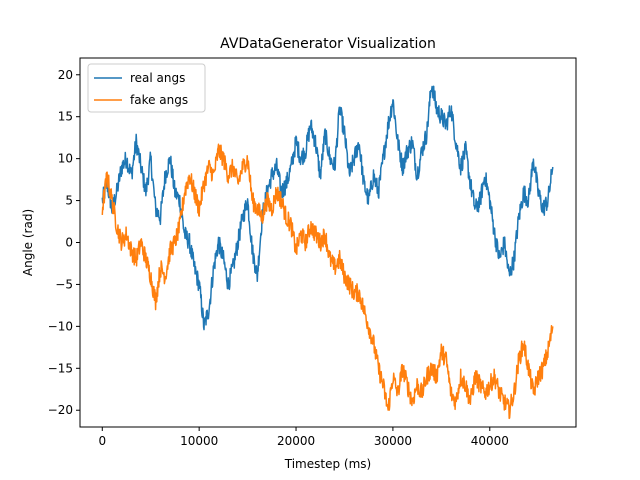 This screenshot has width=640, height=480. What do you see at coordinates (65, 159) in the screenshot?
I see `y-tick-label: 10` at bounding box center [65, 159].